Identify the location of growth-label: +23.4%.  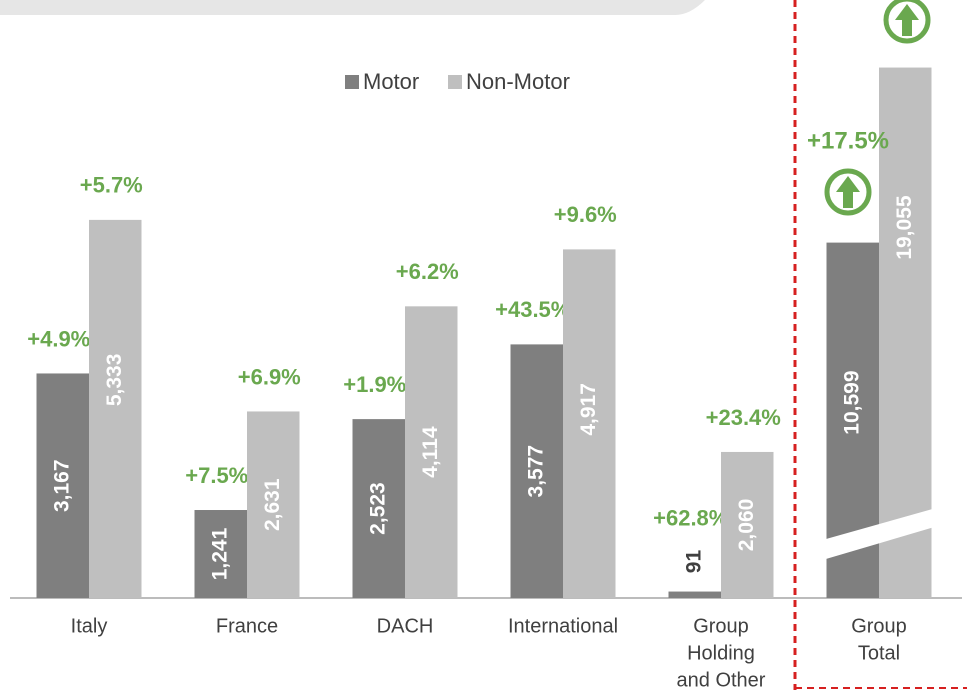
(743, 417).